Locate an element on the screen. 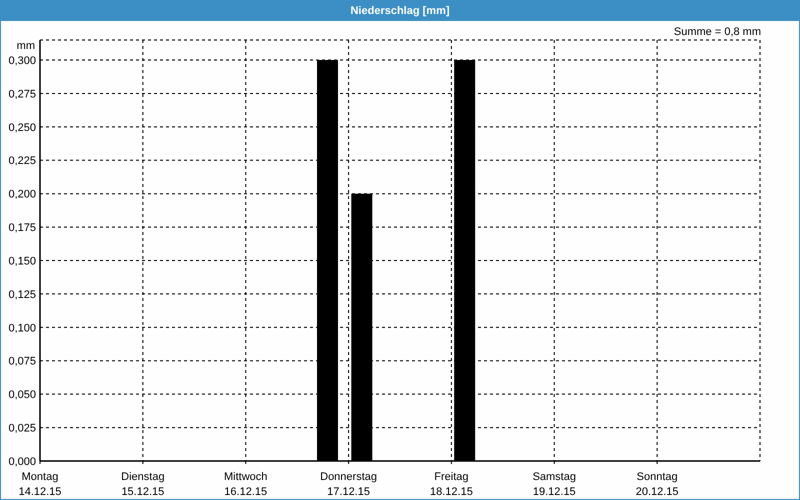 The image size is (800, 500). y-tick-label: 0,250 is located at coordinates (22, 128).